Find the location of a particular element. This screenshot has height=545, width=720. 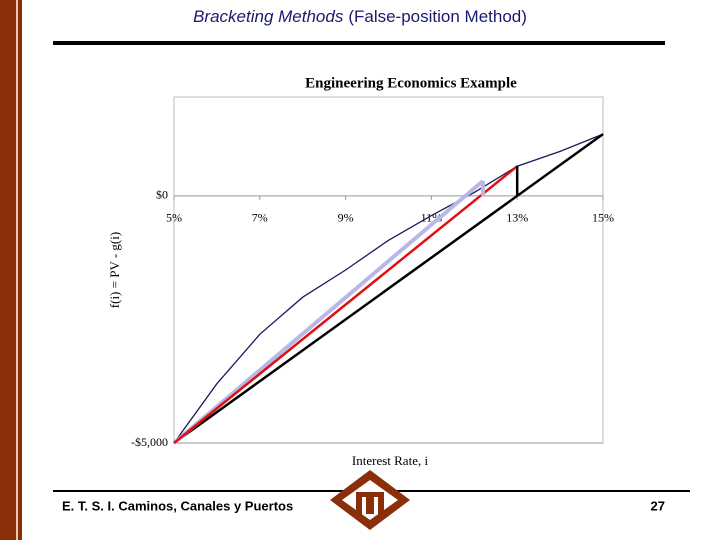

title-rest: (False-position Method) is located at coordinates (437, 16).